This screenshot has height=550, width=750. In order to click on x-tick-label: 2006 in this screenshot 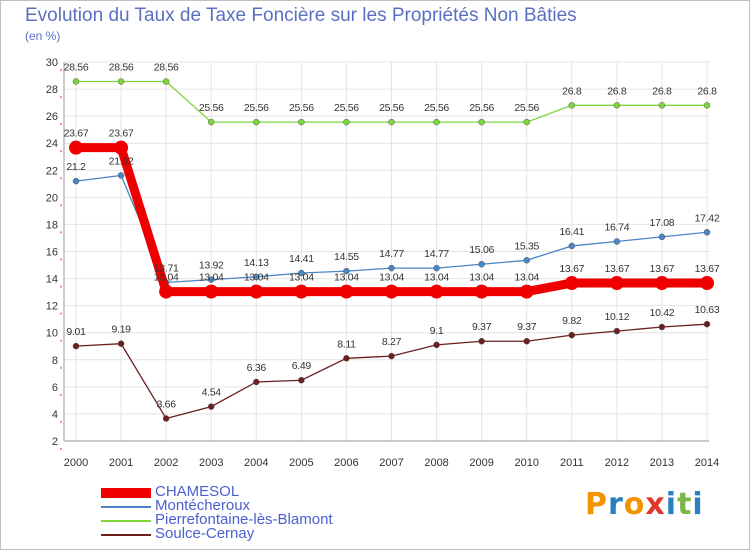, I will do `click(346, 463)`.